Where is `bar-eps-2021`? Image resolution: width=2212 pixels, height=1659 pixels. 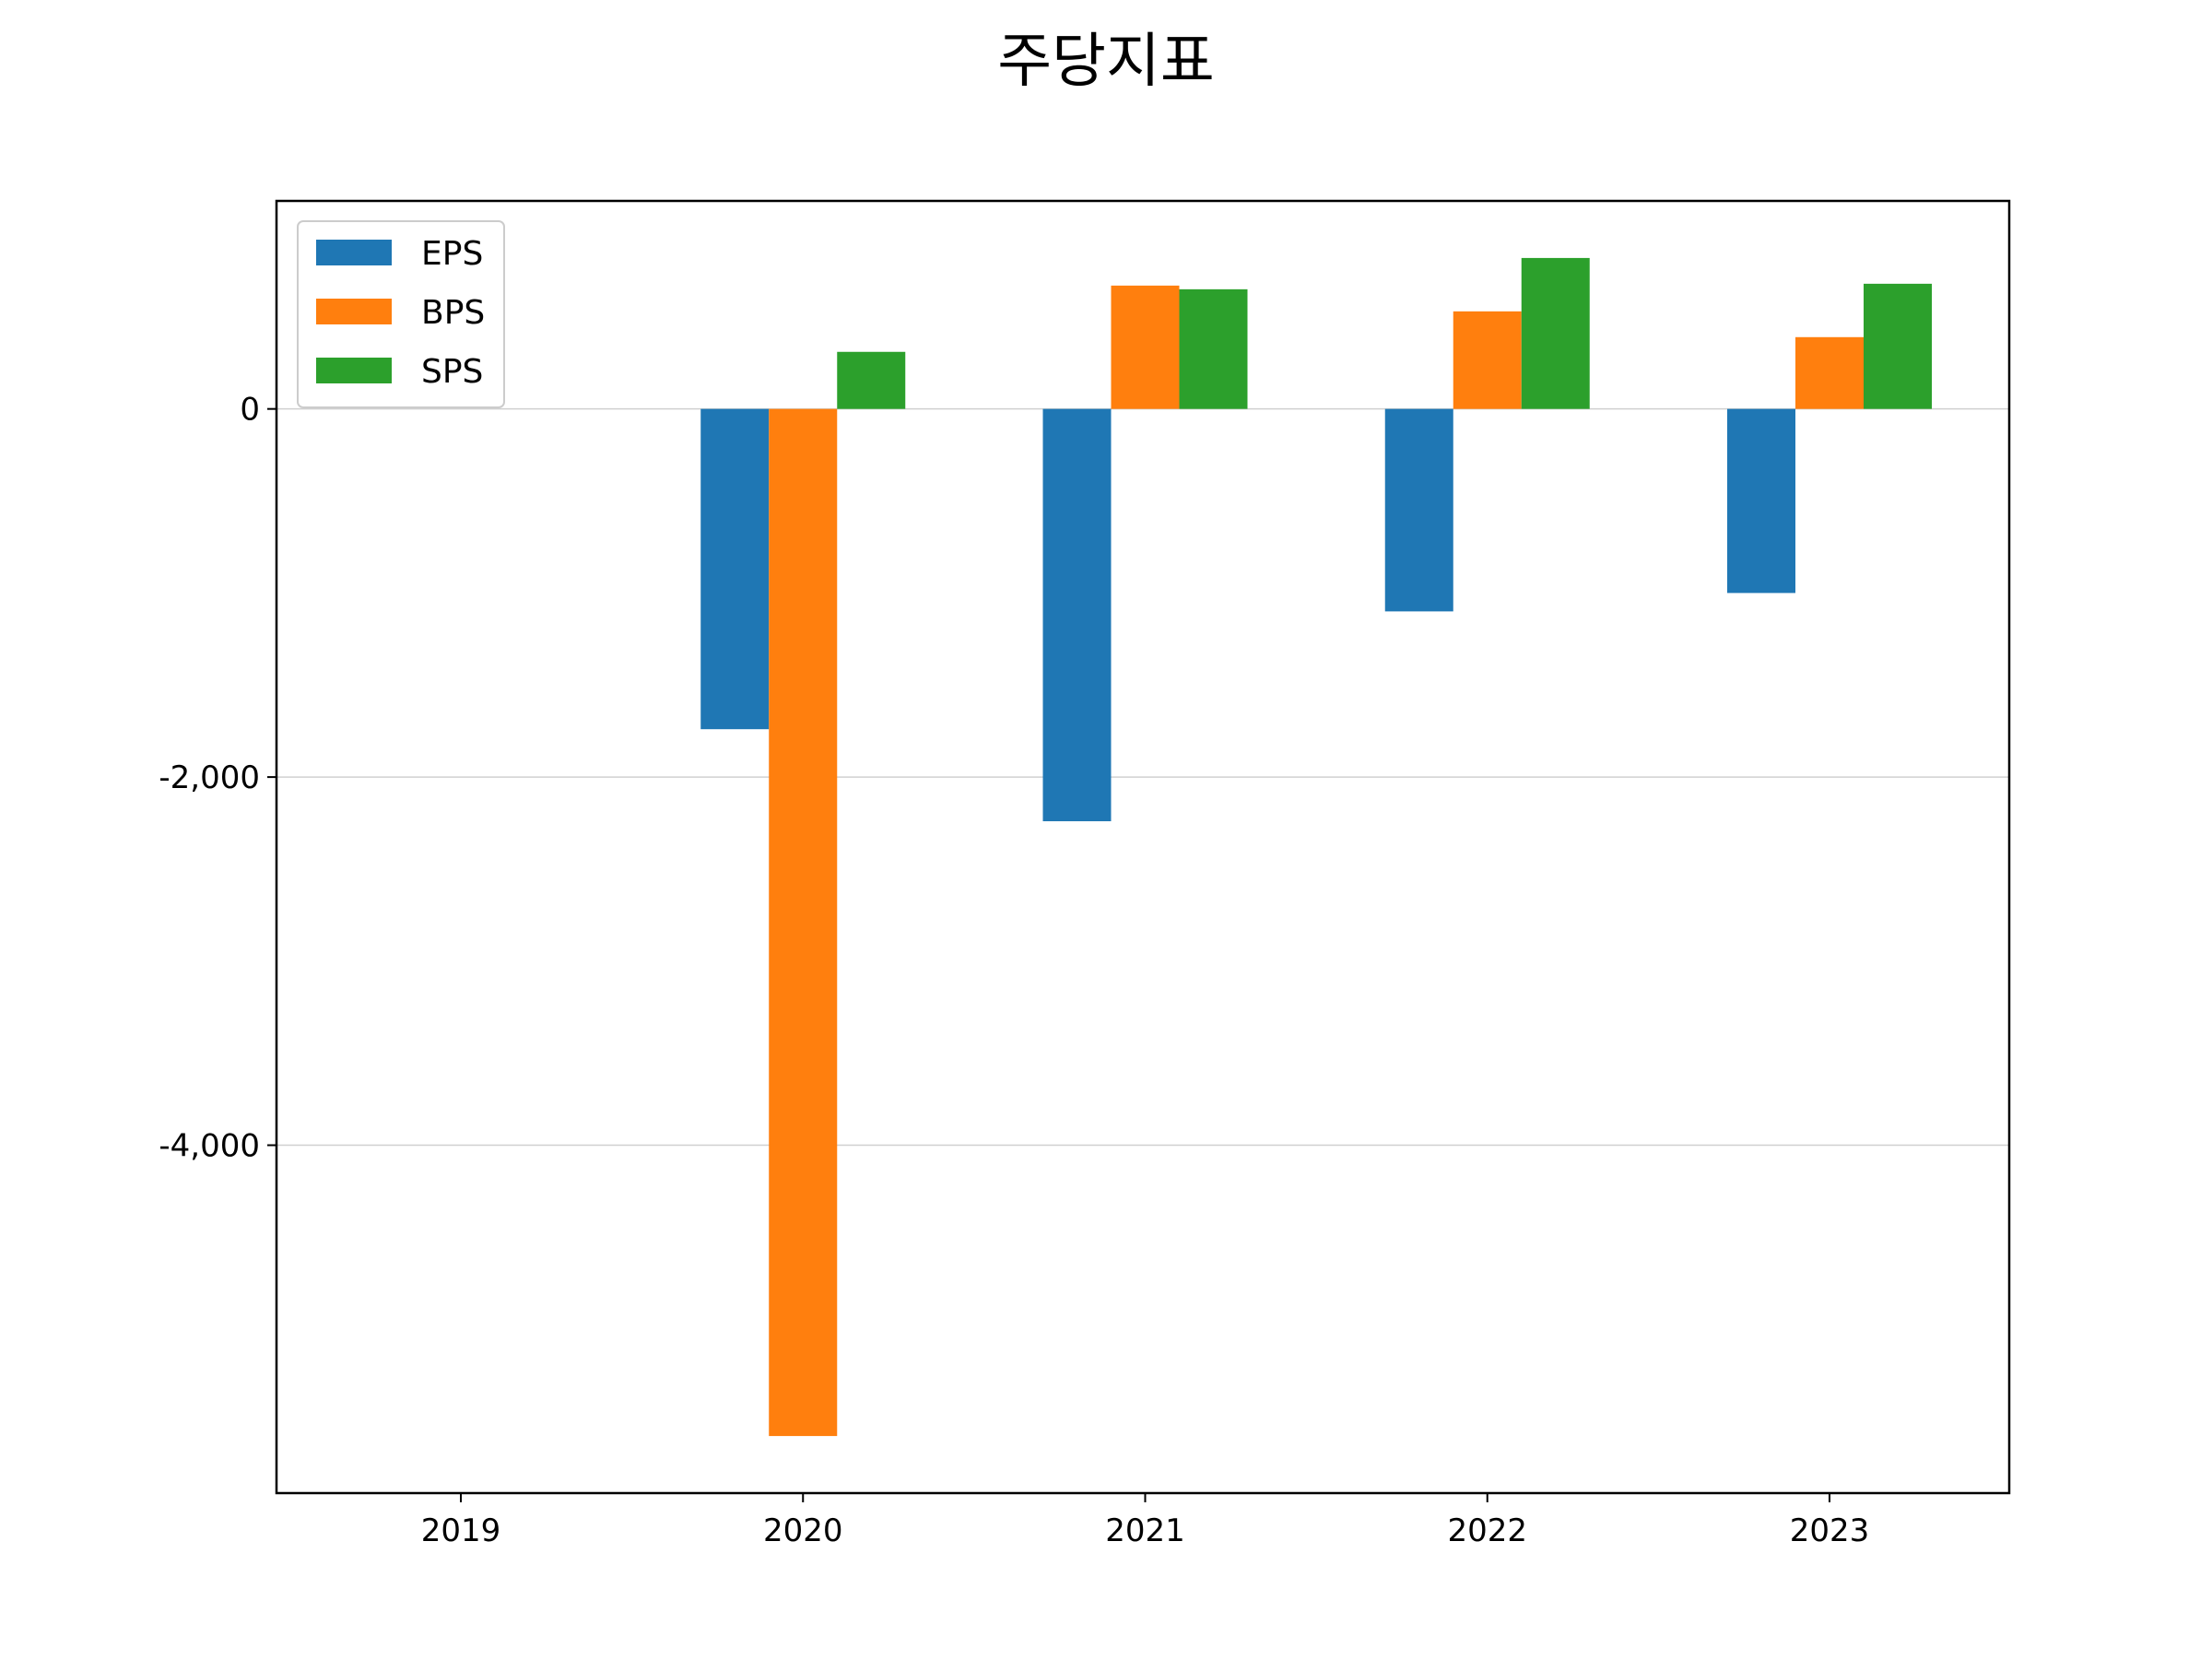 bar-eps-2021 is located at coordinates (1077, 615).